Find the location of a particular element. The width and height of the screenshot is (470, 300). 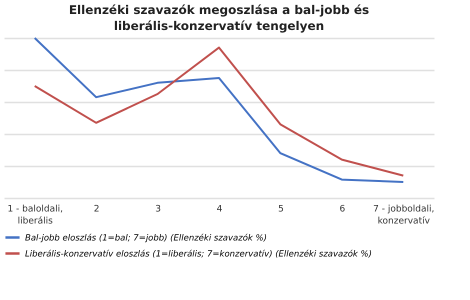

legend-label: Liberális-konzervatív eloszlás (1=liberális; 7=konzervatív) (Ellenzéki szavazók %) is located at coordinates (198, 255).